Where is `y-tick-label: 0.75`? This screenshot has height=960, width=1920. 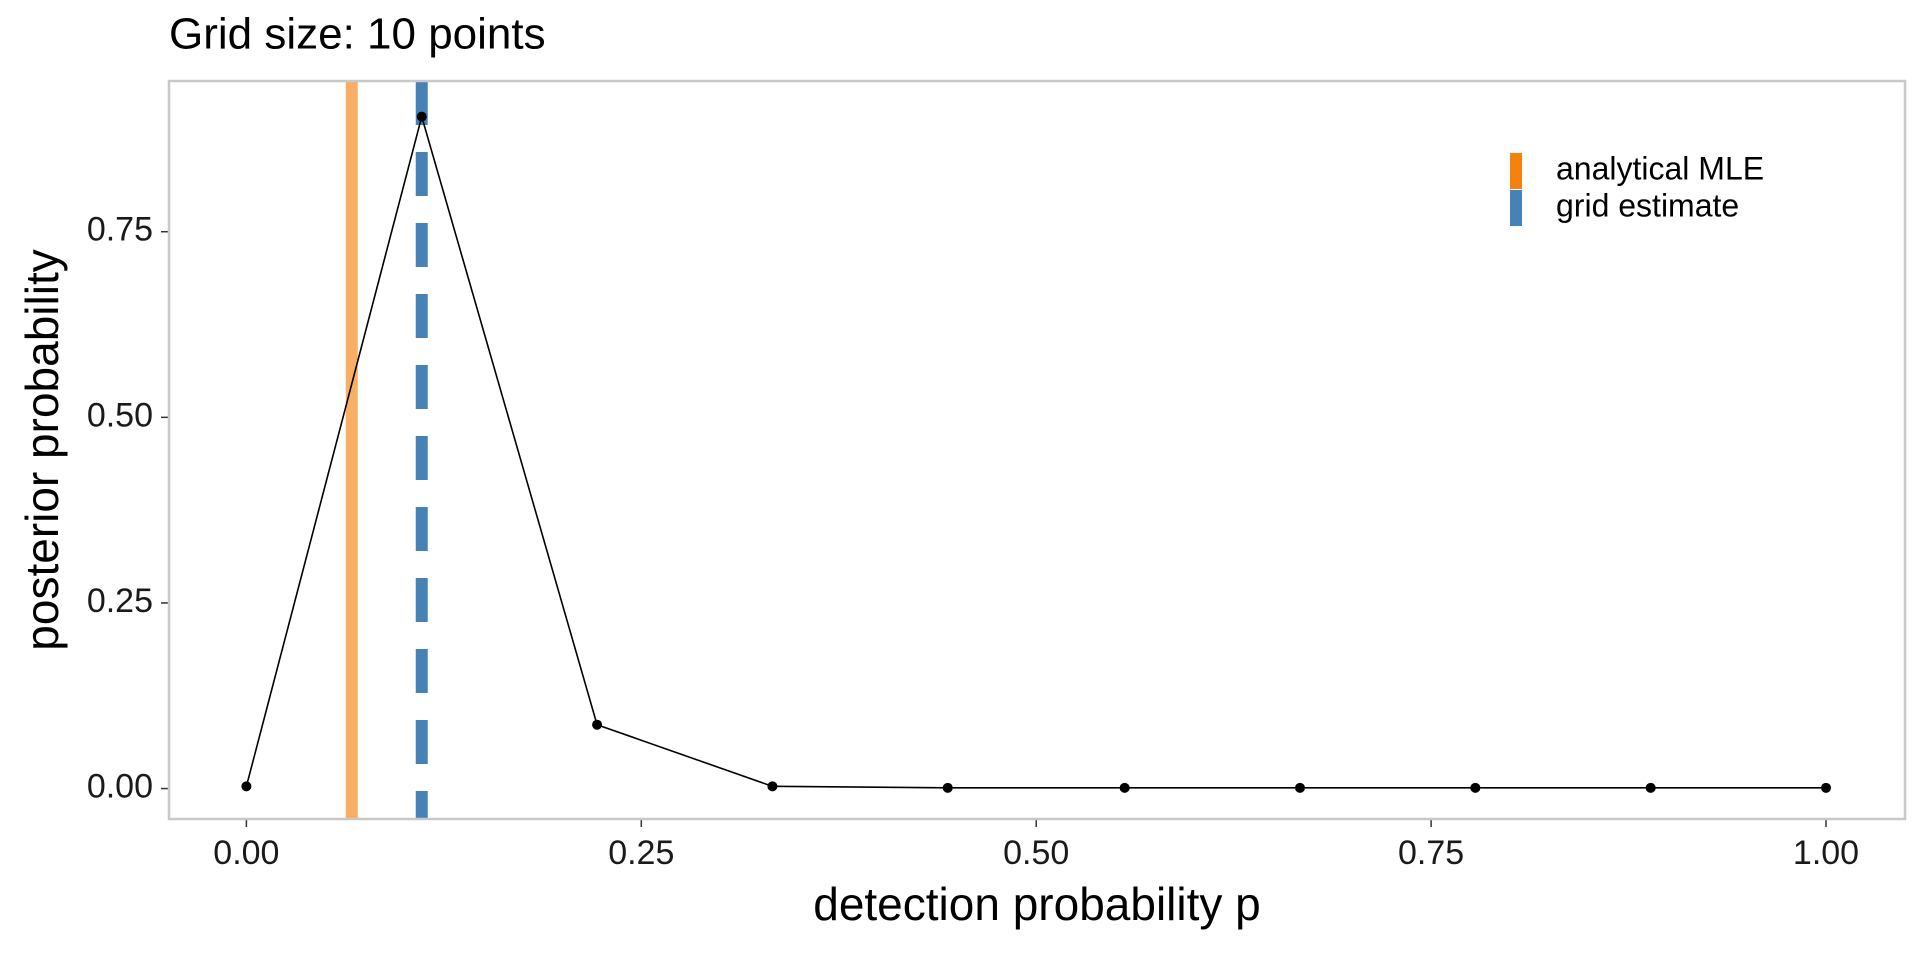
y-tick-label: 0.75 is located at coordinates (120, 230).